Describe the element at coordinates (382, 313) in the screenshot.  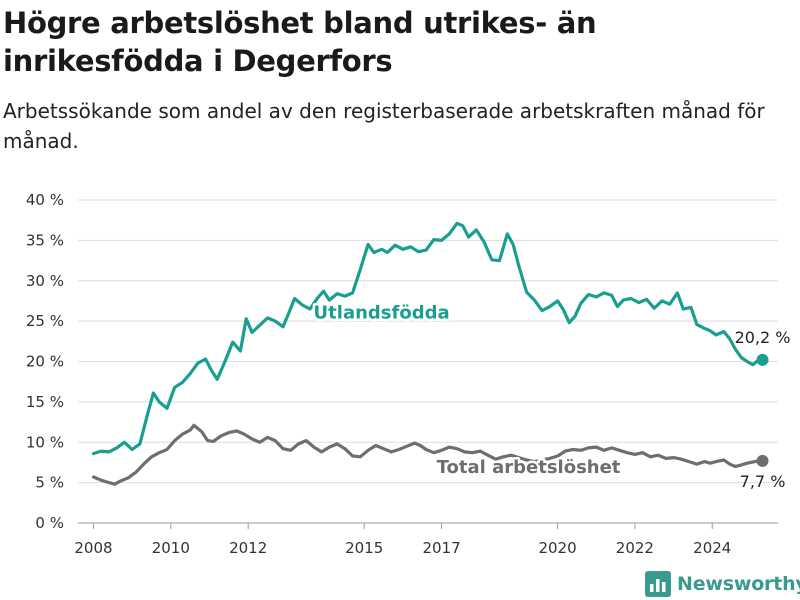
I see `label-utlandsfodda: Utlandsfödda` at that location.